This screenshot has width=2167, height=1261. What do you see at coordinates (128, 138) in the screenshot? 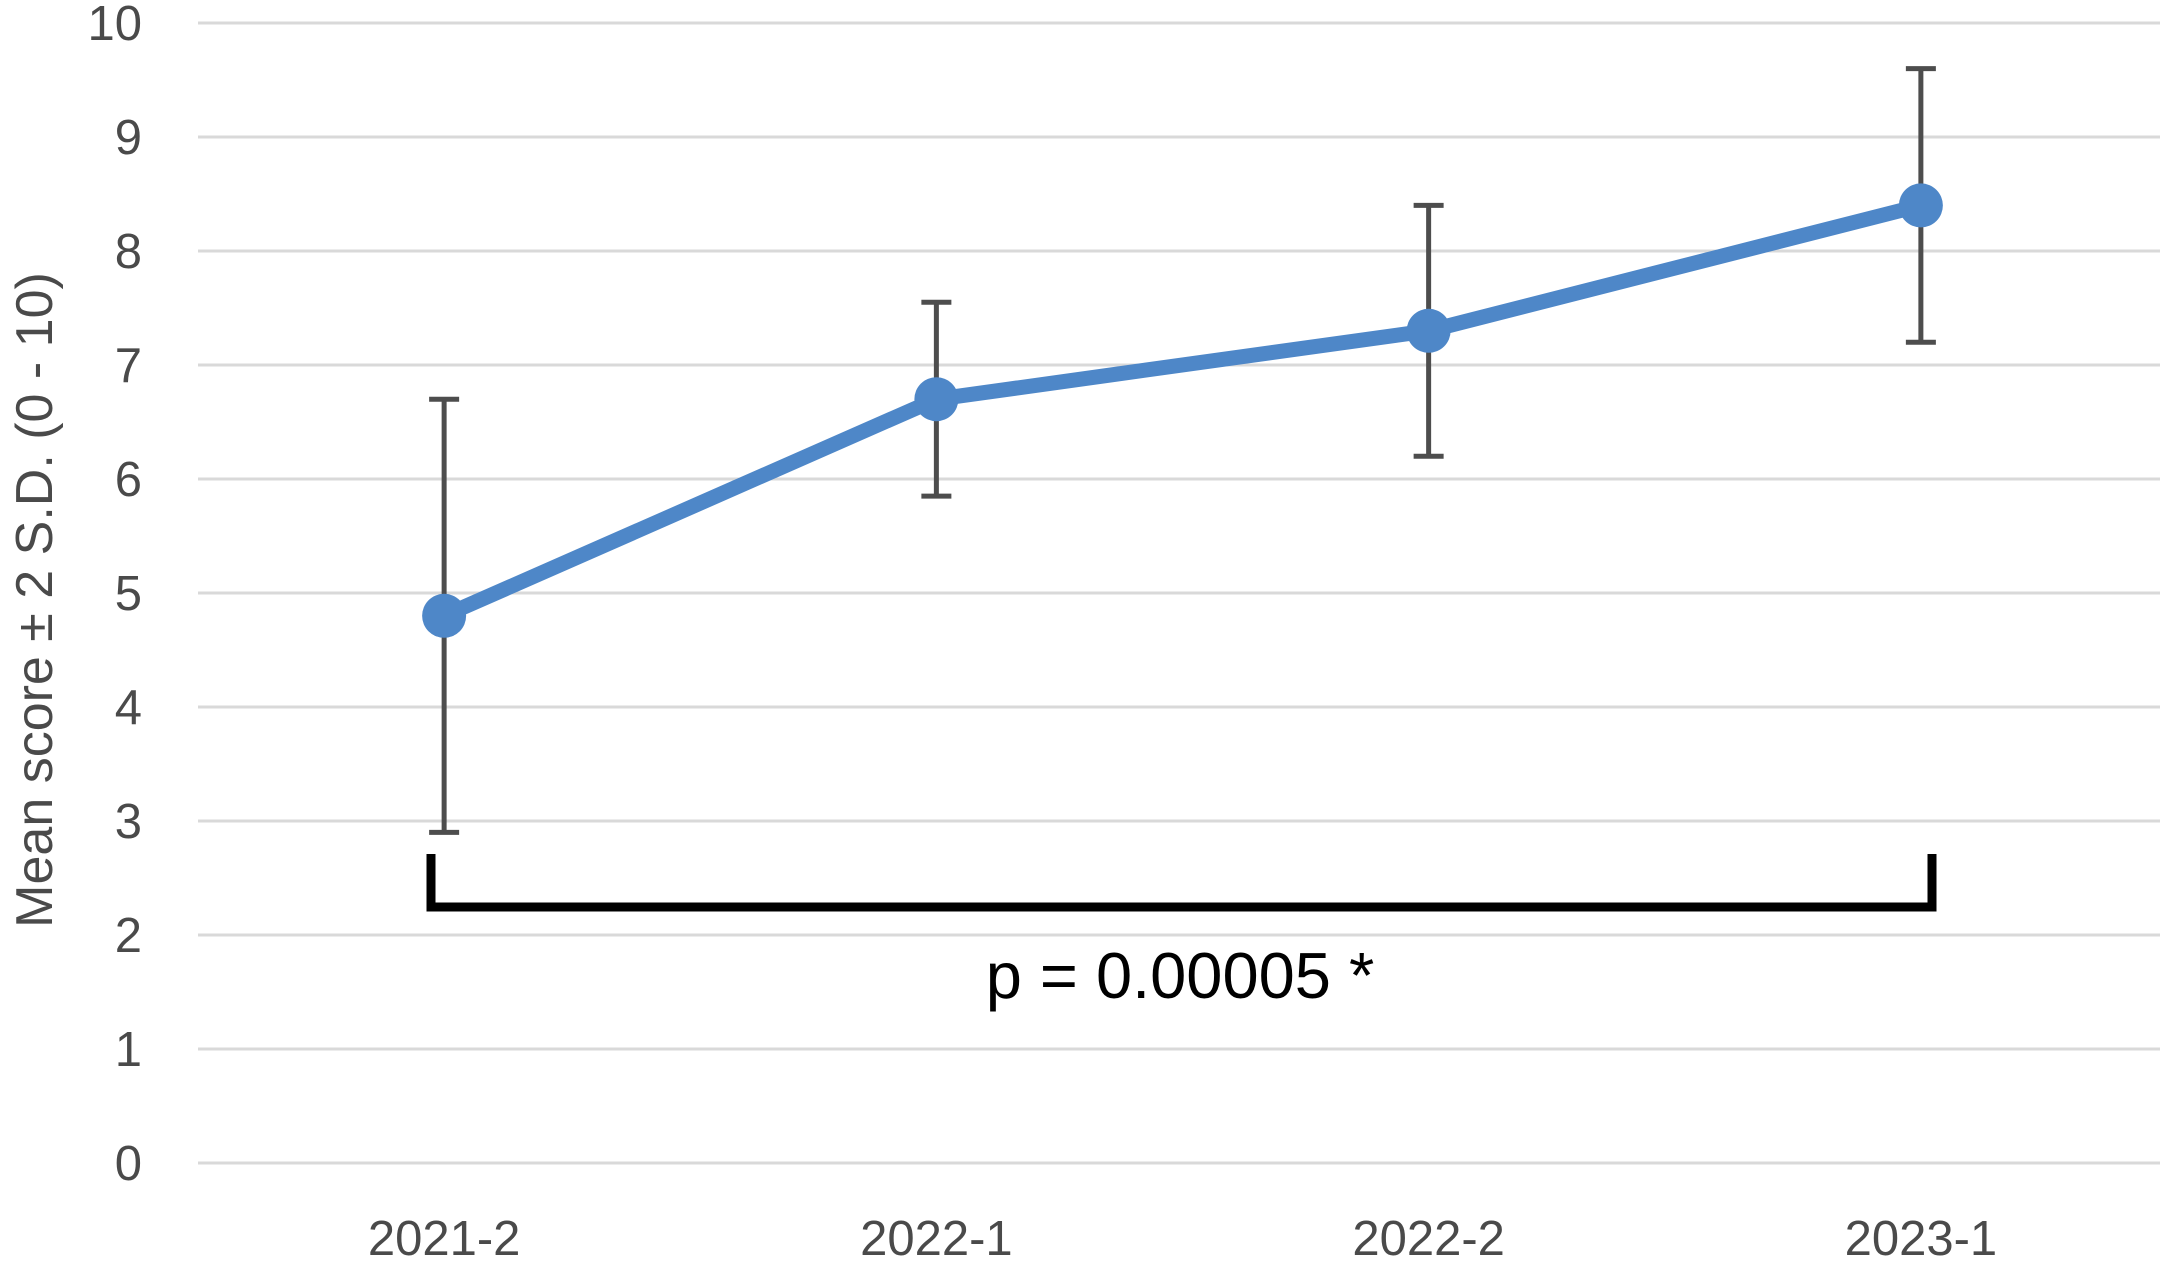
I see `y-tick-label: 9` at bounding box center [128, 138].